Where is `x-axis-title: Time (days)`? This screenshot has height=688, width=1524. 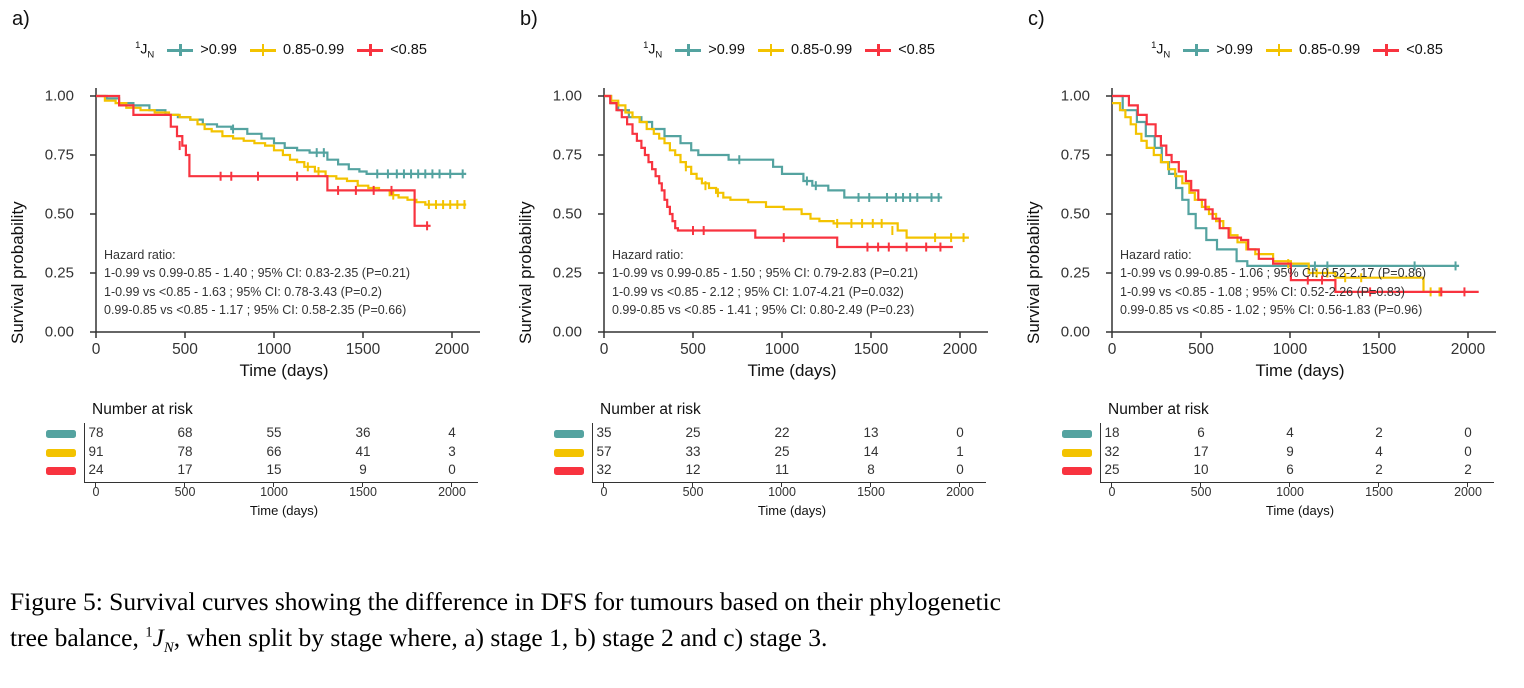 x-axis-title: Time (days) is located at coordinates (1300, 370).